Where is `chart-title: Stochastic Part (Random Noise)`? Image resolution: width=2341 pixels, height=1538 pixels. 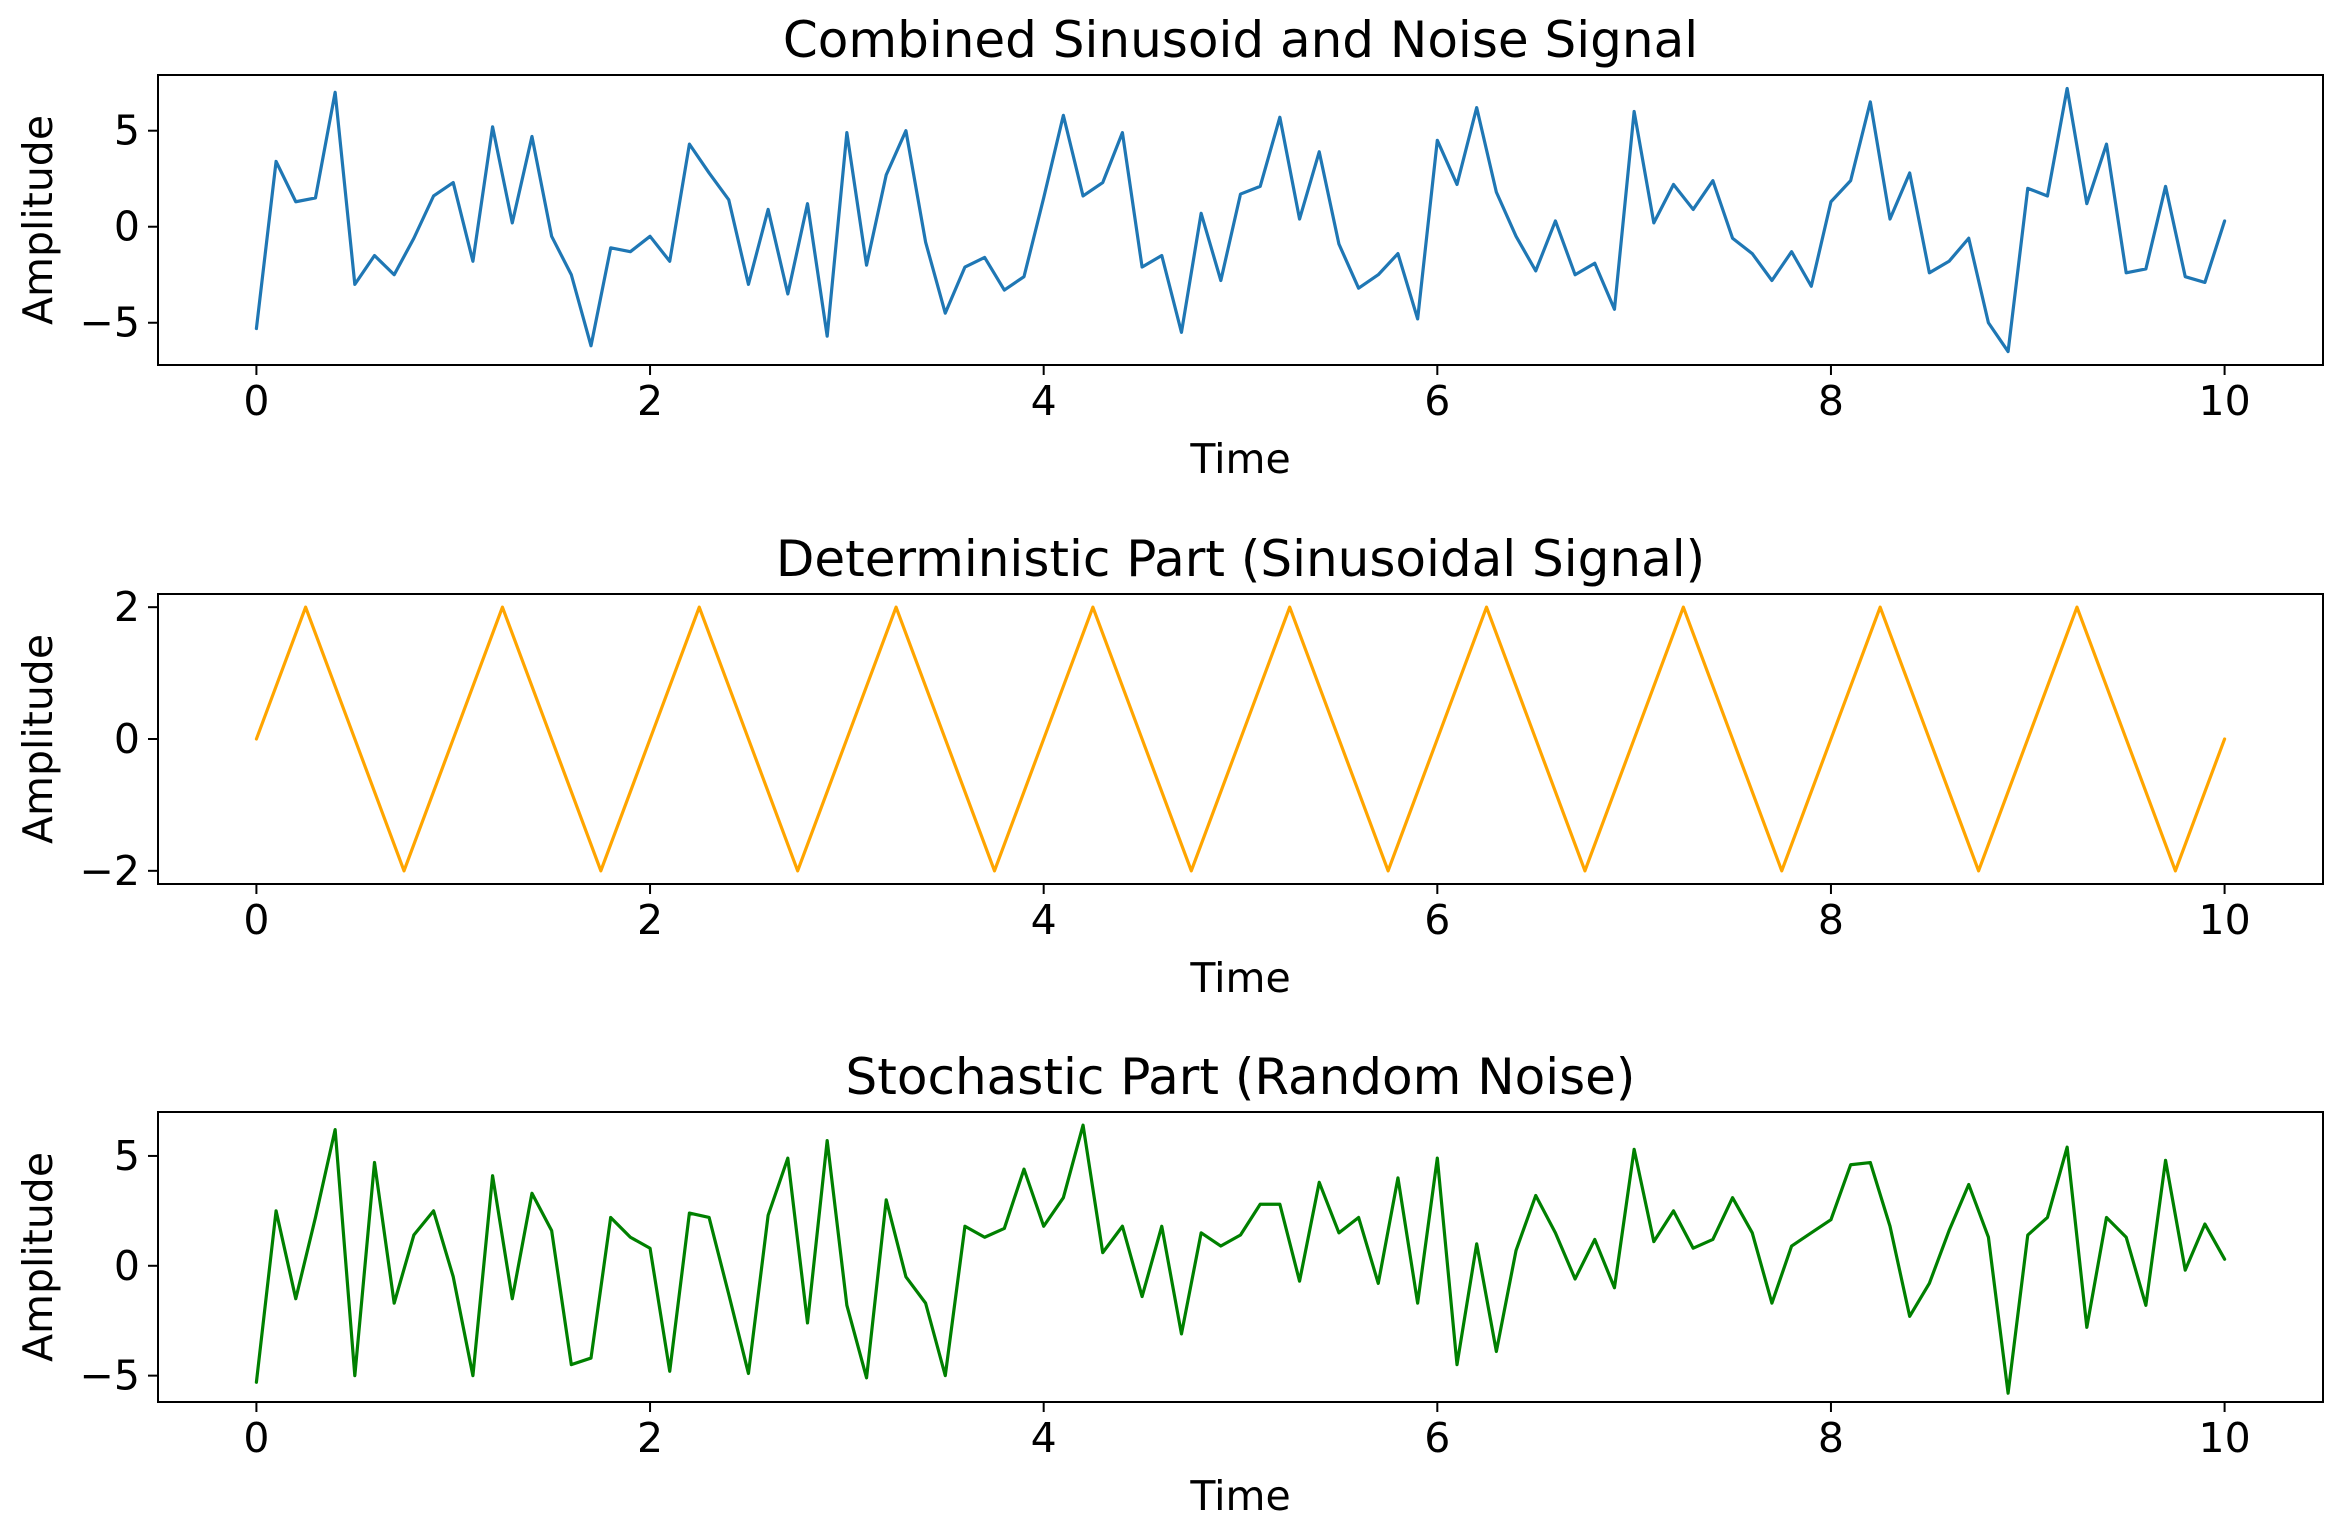
chart-title: Stochastic Part (Random Noise) is located at coordinates (1241, 1077).